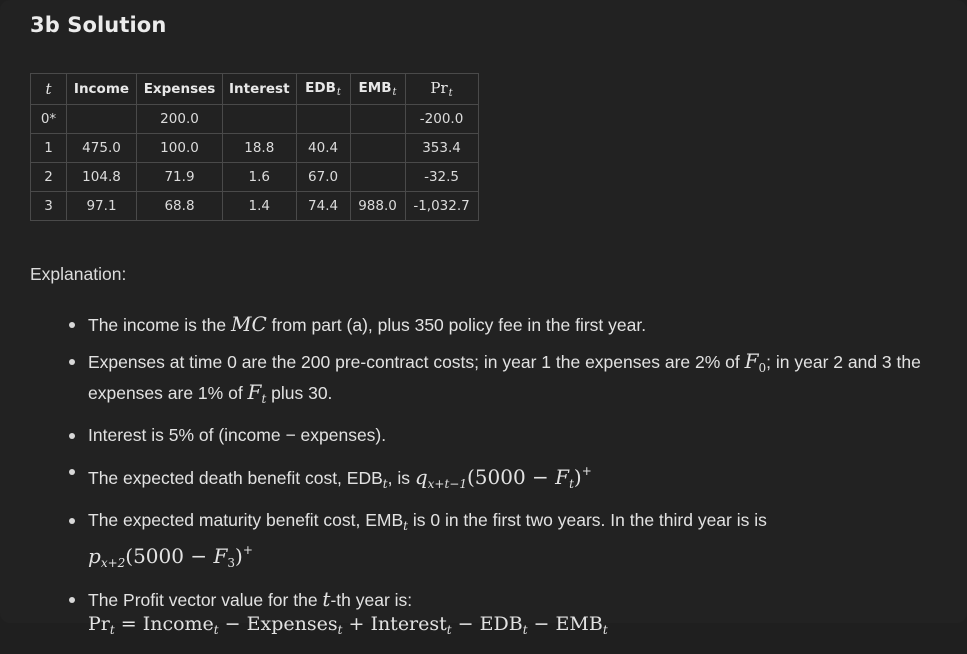  I want to click on section-heading: 3b Solution, so click(98, 25).